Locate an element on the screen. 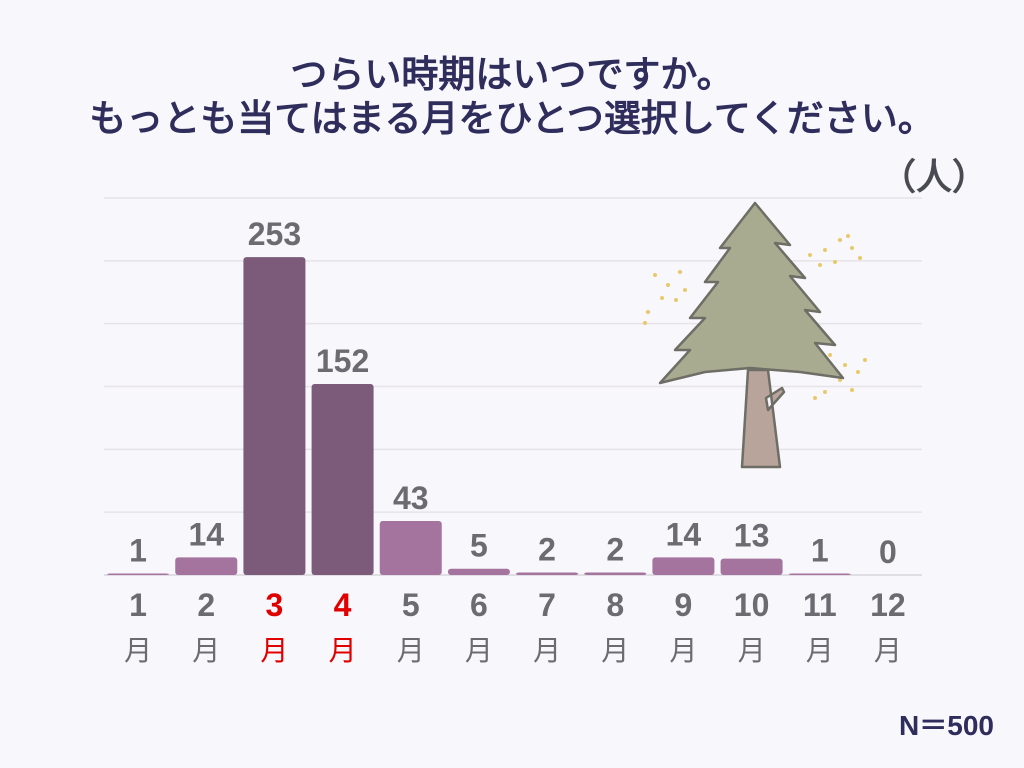 This screenshot has height=768, width=1024. chart-title-line-2: もっとも当てはまる月をひとつ選択してください。 is located at coordinates (512, 118).